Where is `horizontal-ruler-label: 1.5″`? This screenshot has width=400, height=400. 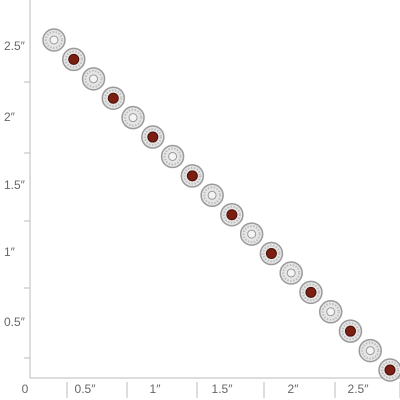 horizontal-ruler-label: 1.5″ is located at coordinates (223, 389).